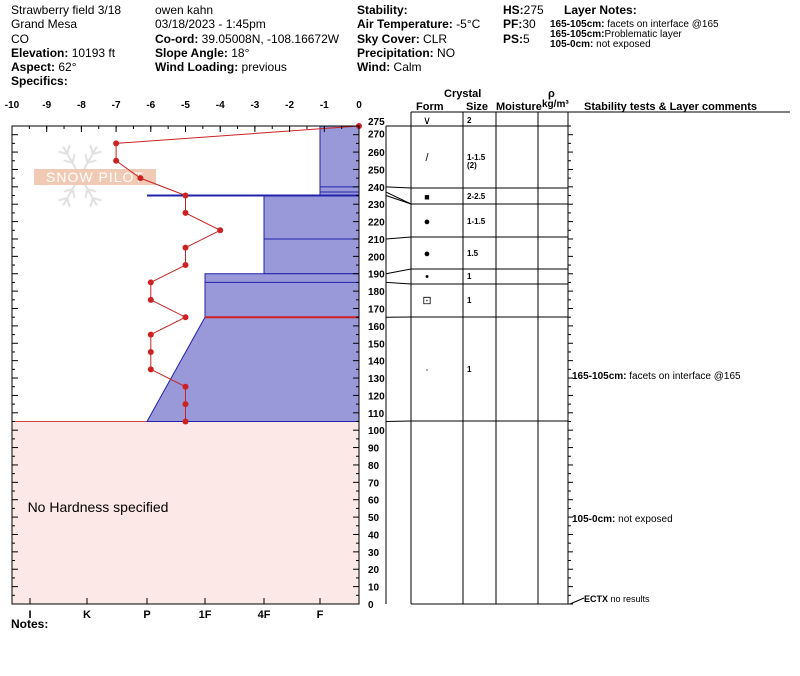  Describe the element at coordinates (513, 39) in the screenshot. I see `ps-label: PS:` at that location.